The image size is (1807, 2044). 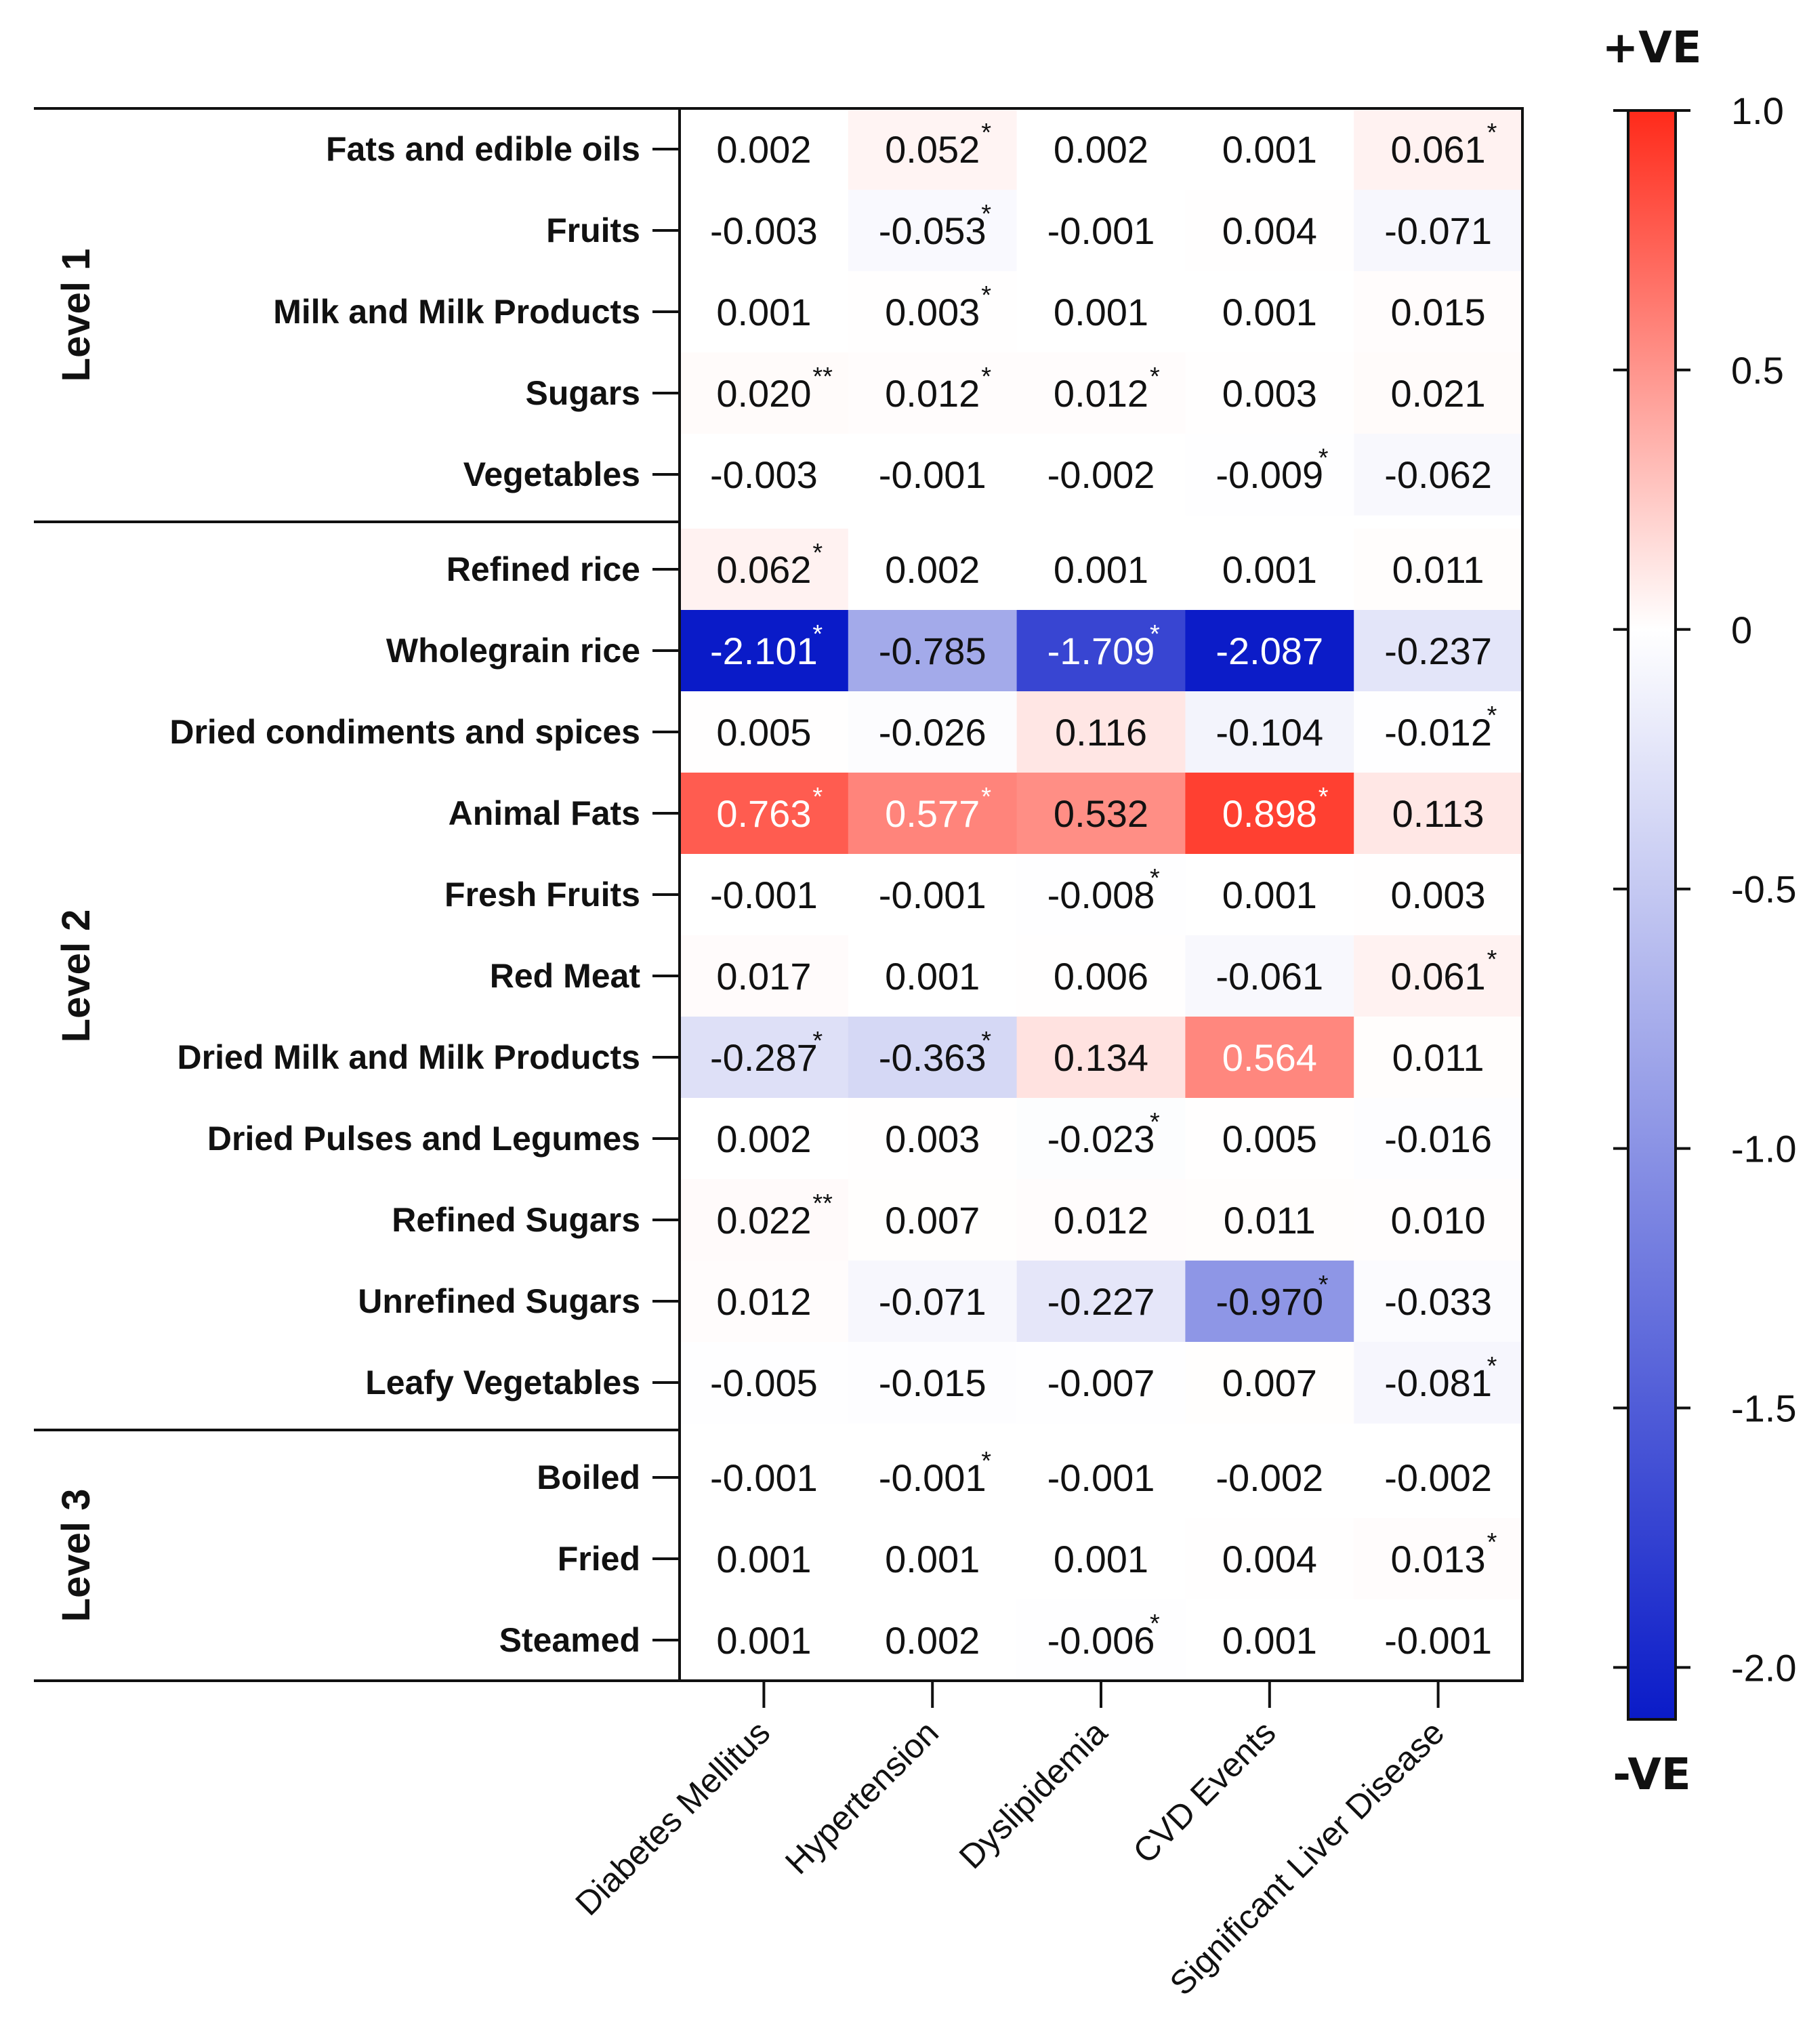 What do you see at coordinates (503, 1383) in the screenshot?
I see `row-label: Leafy Vegetables` at bounding box center [503, 1383].